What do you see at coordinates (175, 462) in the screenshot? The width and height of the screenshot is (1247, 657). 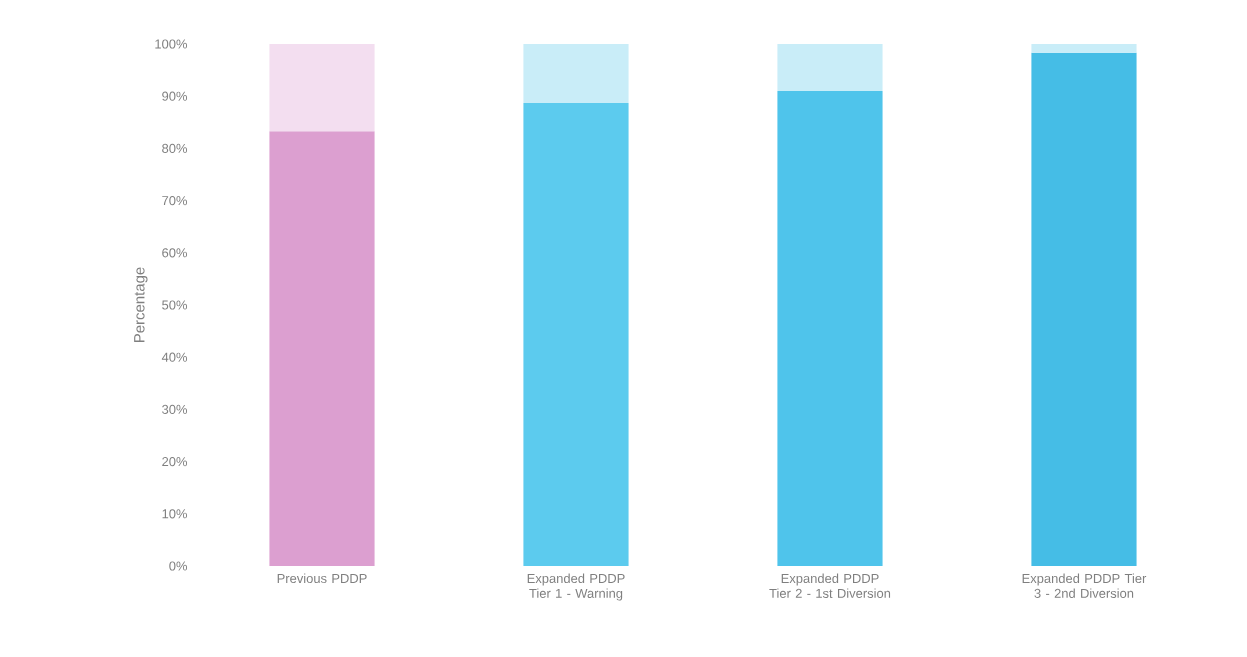 I see `y-tick-label: 20%` at bounding box center [175, 462].